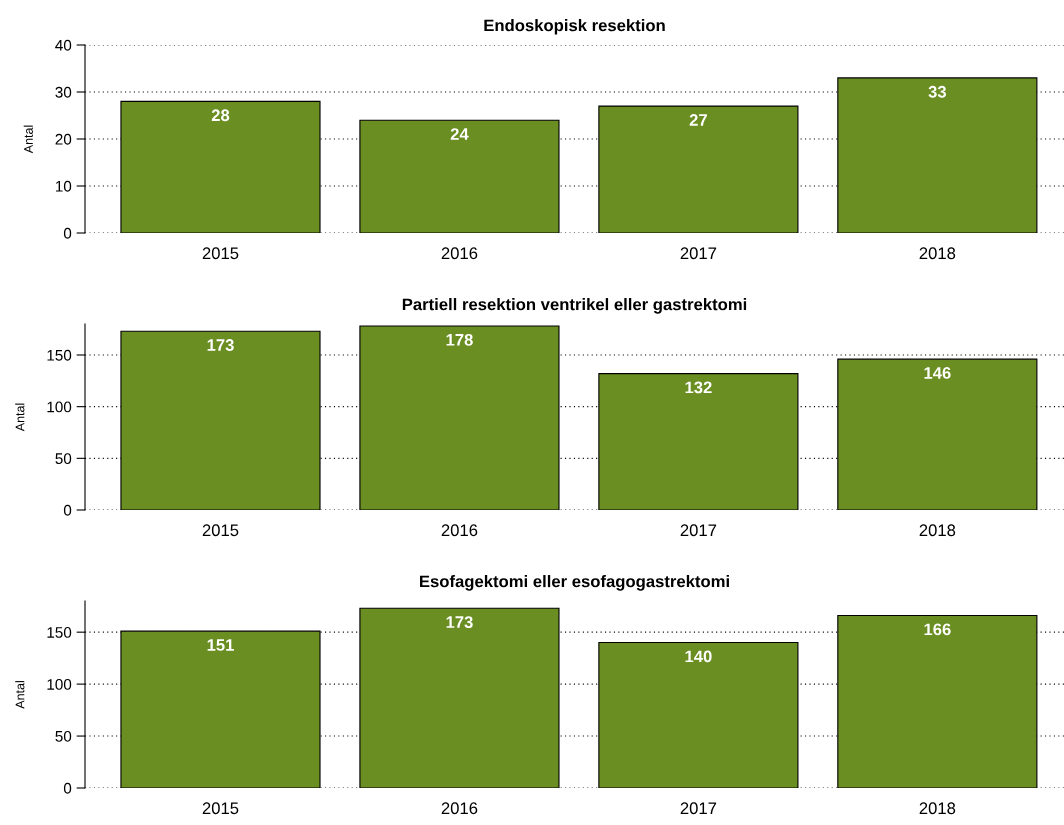  I want to click on data-label: 132, so click(698, 387).